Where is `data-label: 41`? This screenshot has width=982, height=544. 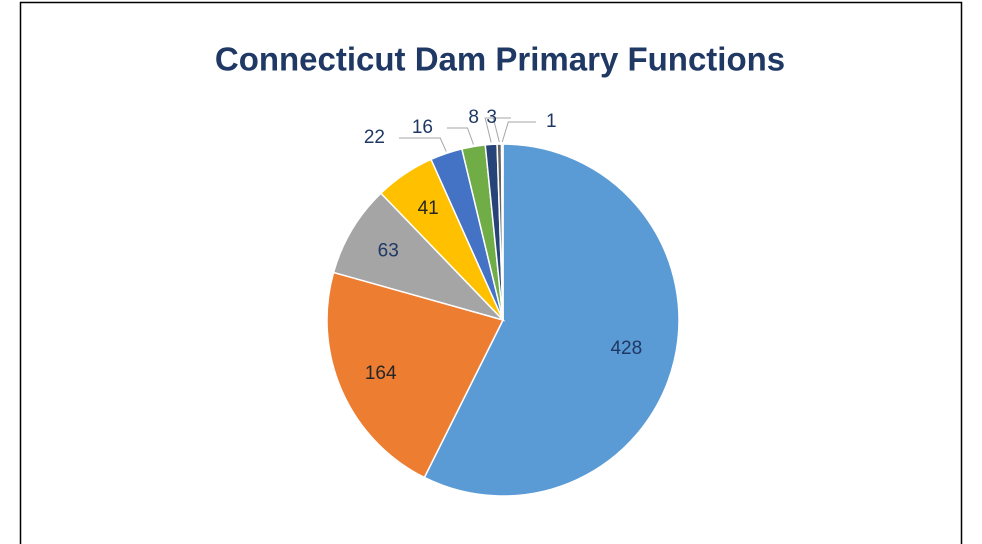
data-label: 41 is located at coordinates (428, 208).